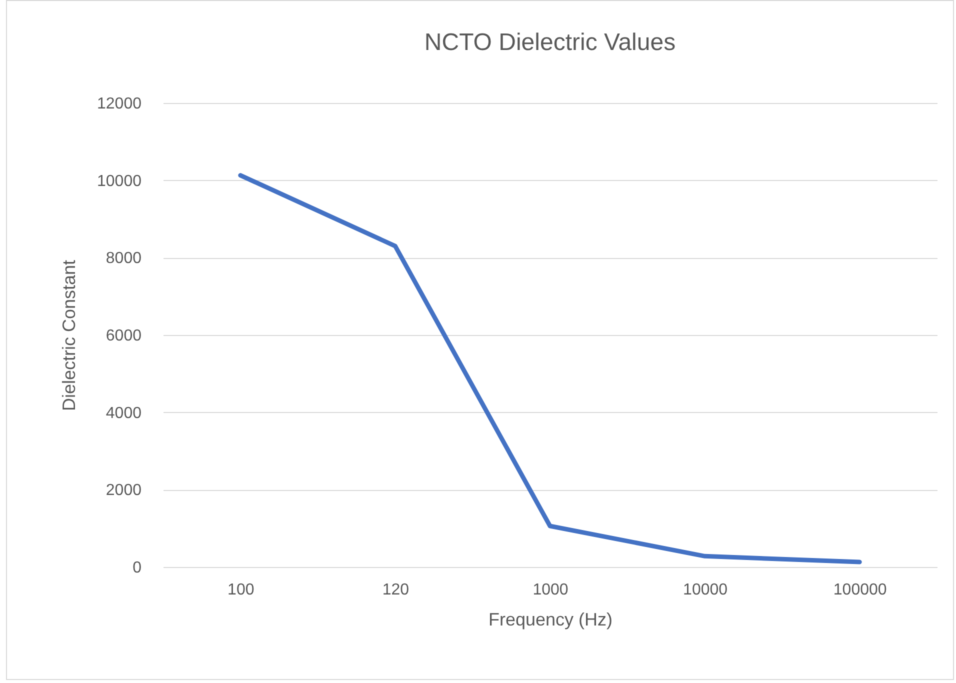 The width and height of the screenshot is (956, 683). What do you see at coordinates (124, 413) in the screenshot?
I see `y-tick-label: 4000` at bounding box center [124, 413].